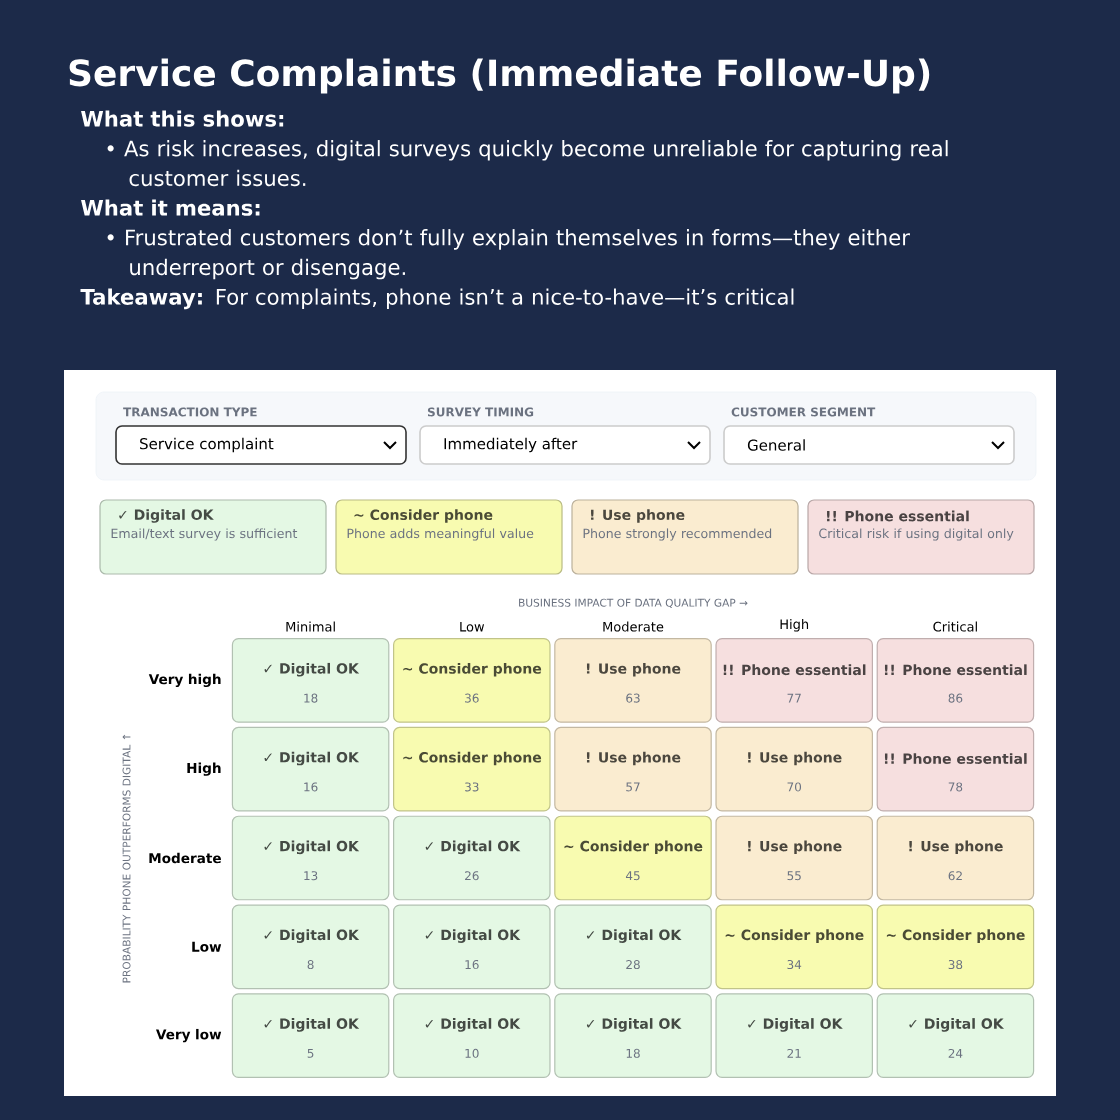  Describe the element at coordinates (170, 207) in the screenshot. I see `text: What it means:` at that location.